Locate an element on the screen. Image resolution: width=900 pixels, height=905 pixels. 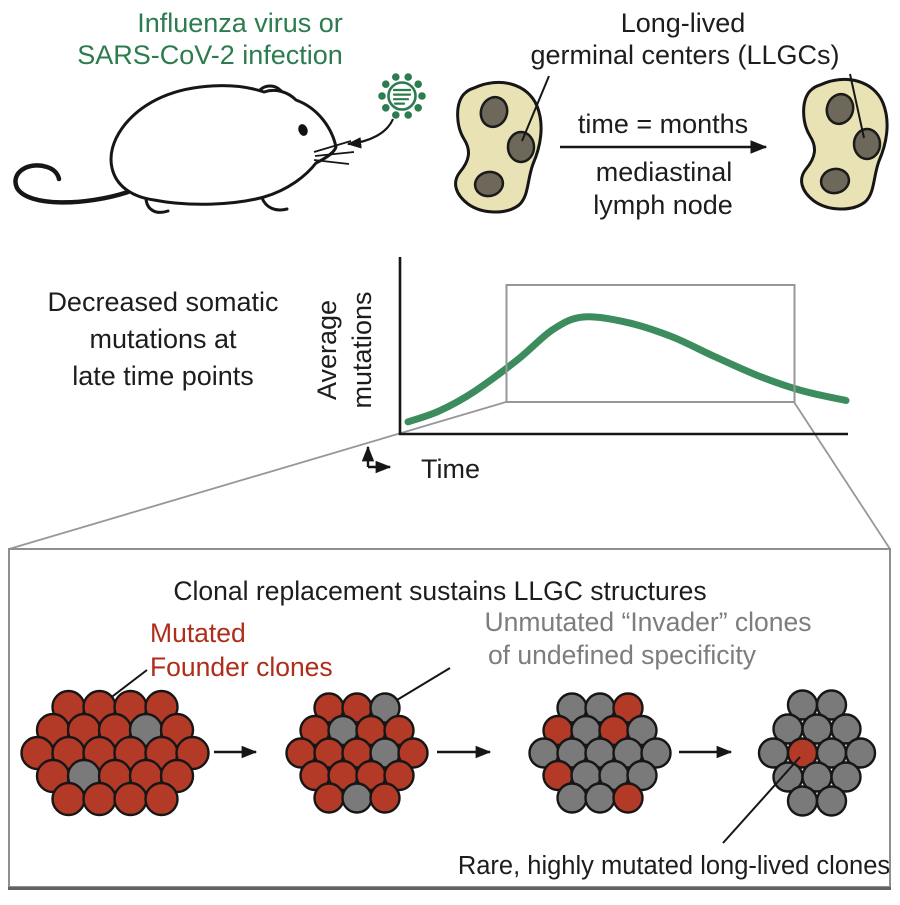
mutation-curve is located at coordinates (627, 369).